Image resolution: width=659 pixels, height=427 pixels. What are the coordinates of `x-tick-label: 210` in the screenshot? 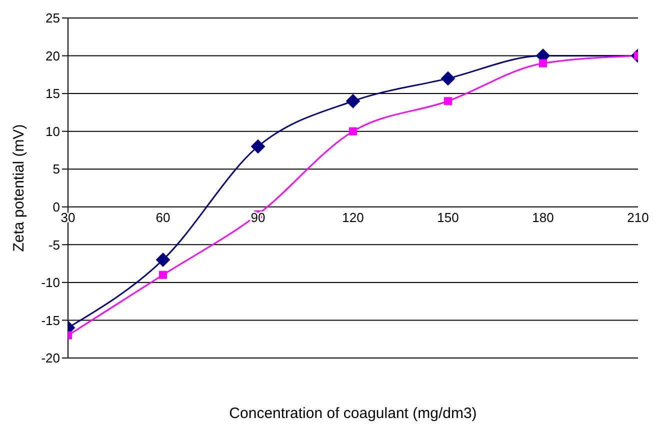 It's located at (638, 217).